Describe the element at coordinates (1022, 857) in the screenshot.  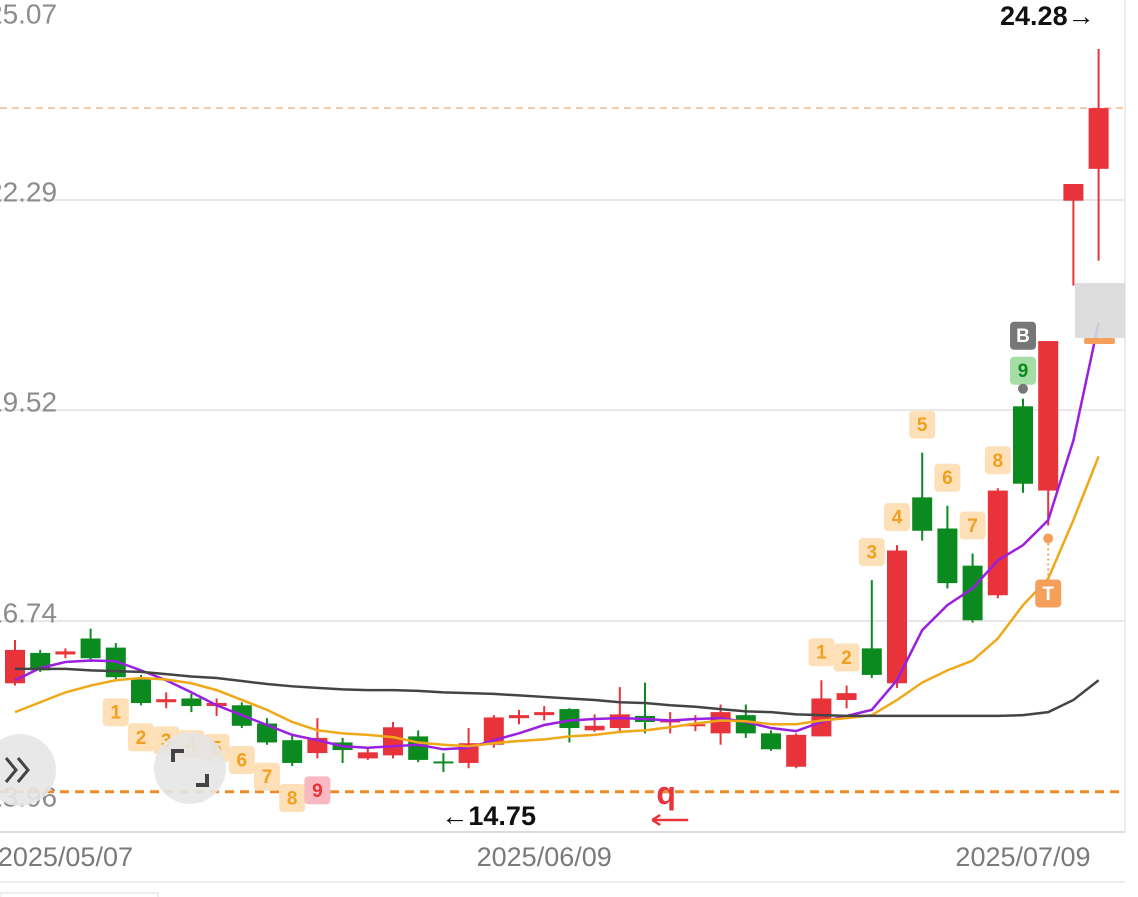
I see `x-tick-label: 2025/07/09` at that location.